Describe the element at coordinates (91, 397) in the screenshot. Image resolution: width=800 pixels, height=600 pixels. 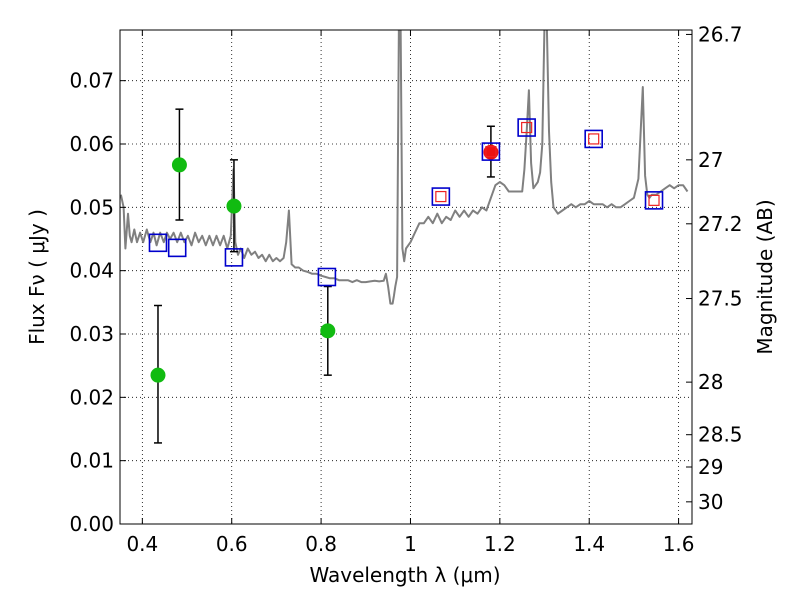
I see `y-tick-label: 0.02` at that location.